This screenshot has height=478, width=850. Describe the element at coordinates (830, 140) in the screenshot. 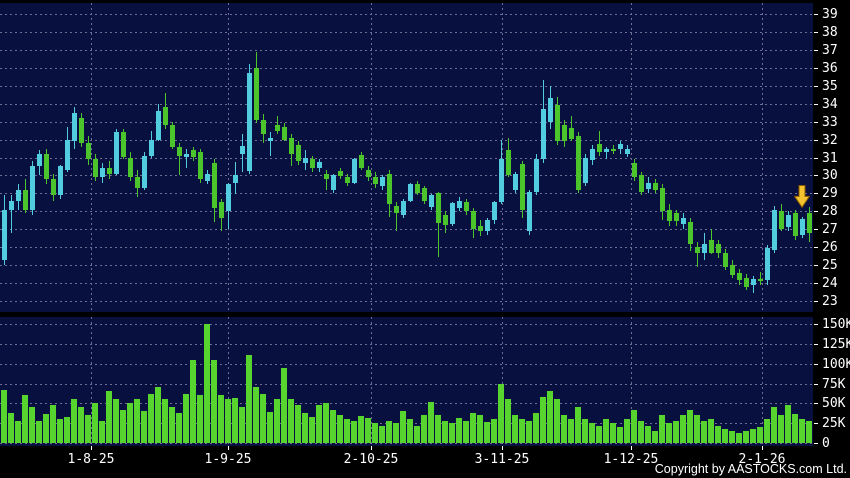

I see `price-axis-label: 32` at that location.